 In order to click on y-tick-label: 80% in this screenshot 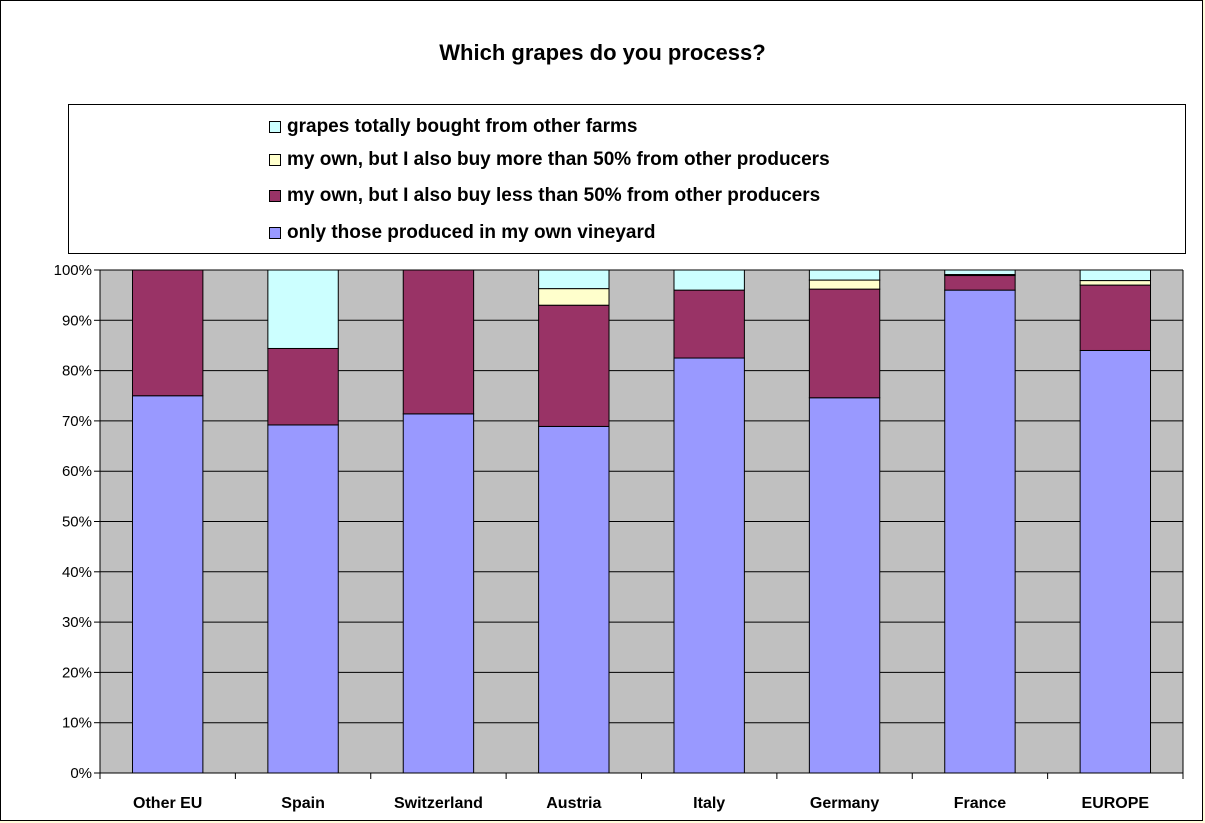, I will do `click(77, 371)`.